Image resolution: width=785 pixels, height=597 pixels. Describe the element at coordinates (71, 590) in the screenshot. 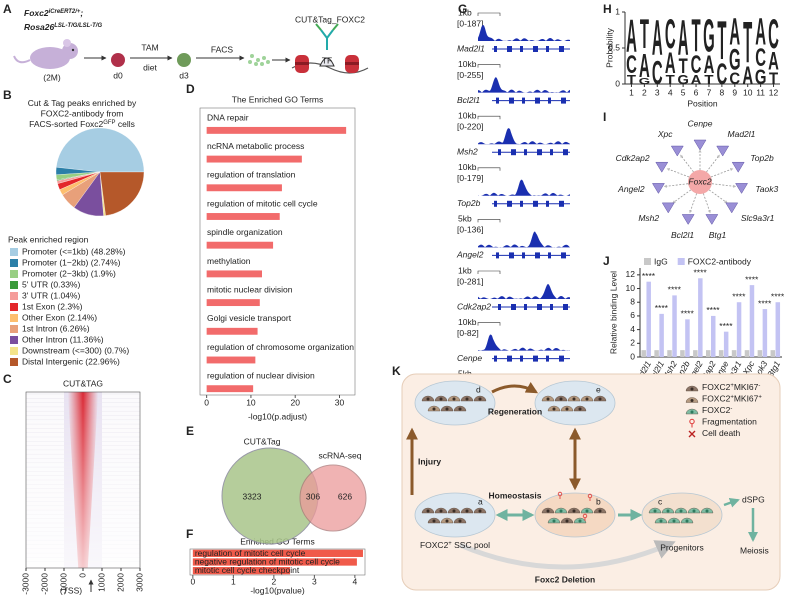

I see `tss-label: (TSS)` at that location.